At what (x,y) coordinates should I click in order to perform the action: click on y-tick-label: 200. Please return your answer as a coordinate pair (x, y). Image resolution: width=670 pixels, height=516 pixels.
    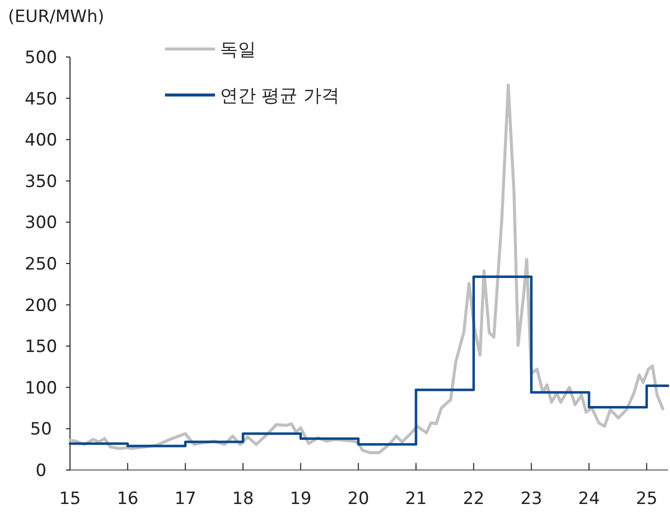
    Looking at the image, I should click on (41, 306).